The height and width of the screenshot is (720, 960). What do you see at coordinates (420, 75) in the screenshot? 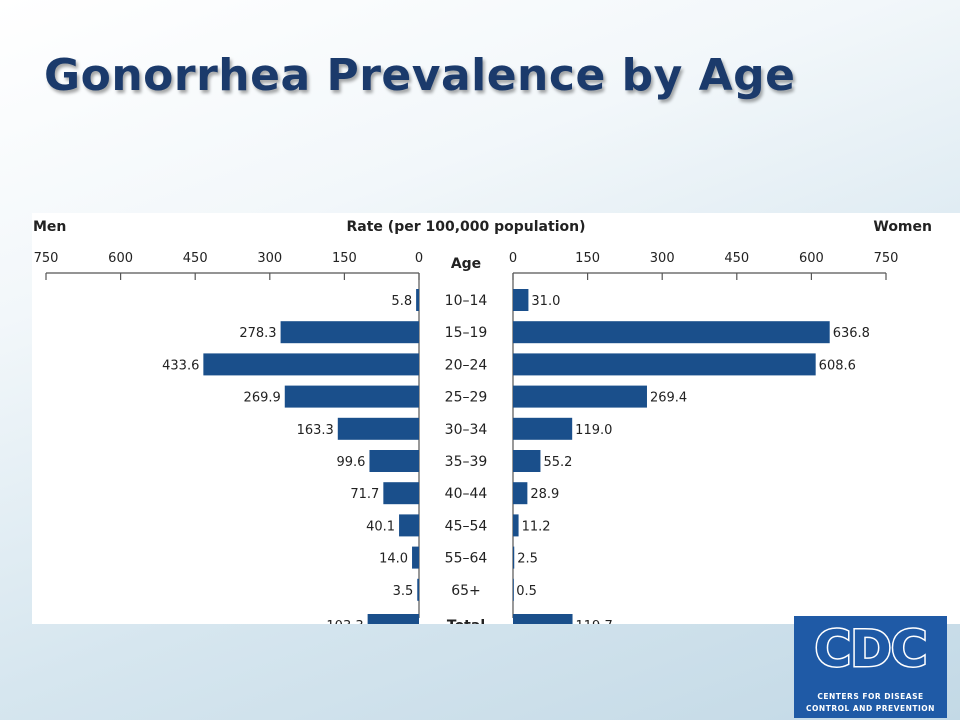
I see `slide-title: Gonorrhea Prevalence by Age` at bounding box center [420, 75].